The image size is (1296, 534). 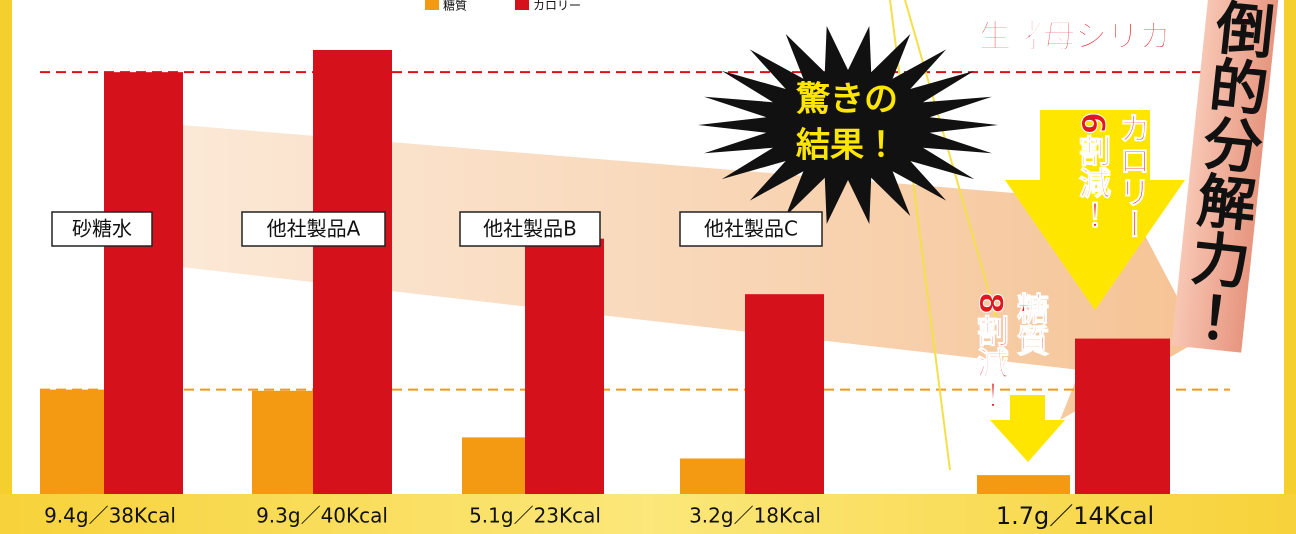 What do you see at coordinates (1027, 428) in the screenshot?
I see `sugar-arrow` at bounding box center [1027, 428].